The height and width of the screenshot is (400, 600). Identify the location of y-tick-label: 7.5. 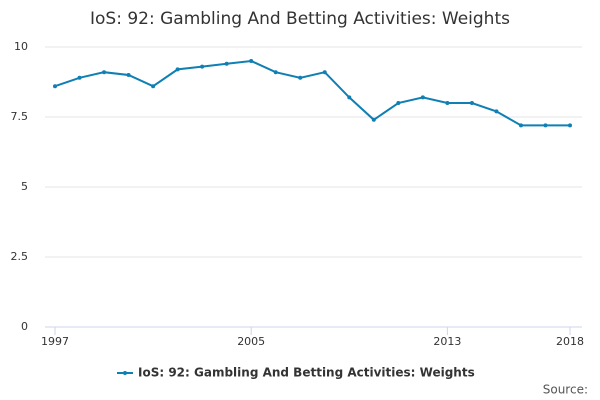
(20, 116).